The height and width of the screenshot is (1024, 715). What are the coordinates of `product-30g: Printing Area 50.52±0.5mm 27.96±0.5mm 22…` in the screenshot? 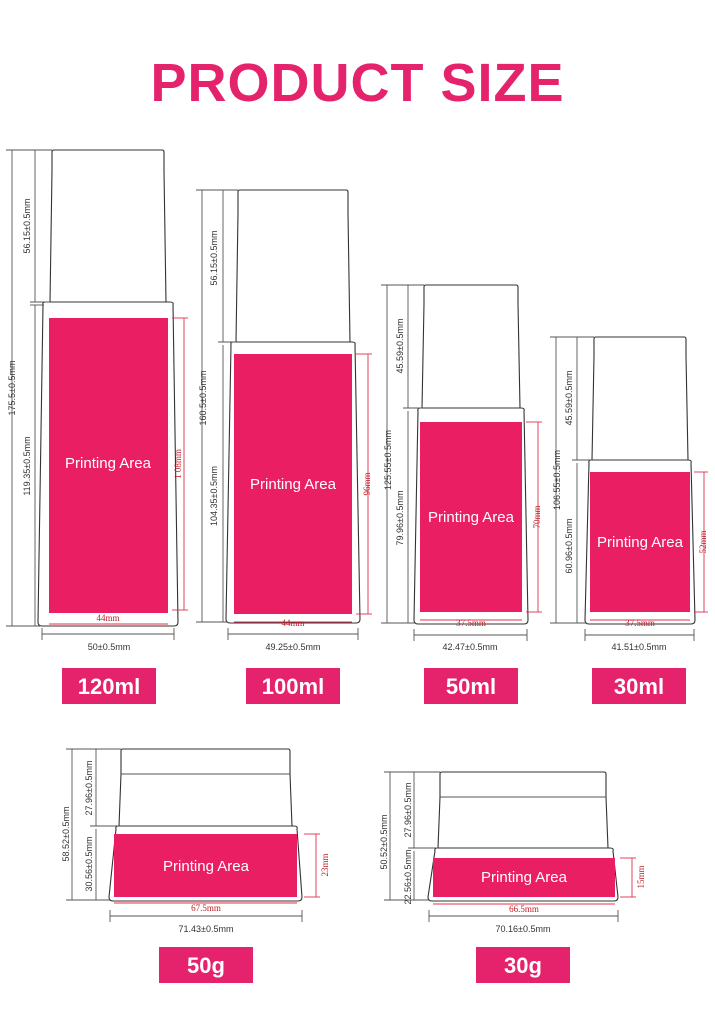 It's located at (512, 877).